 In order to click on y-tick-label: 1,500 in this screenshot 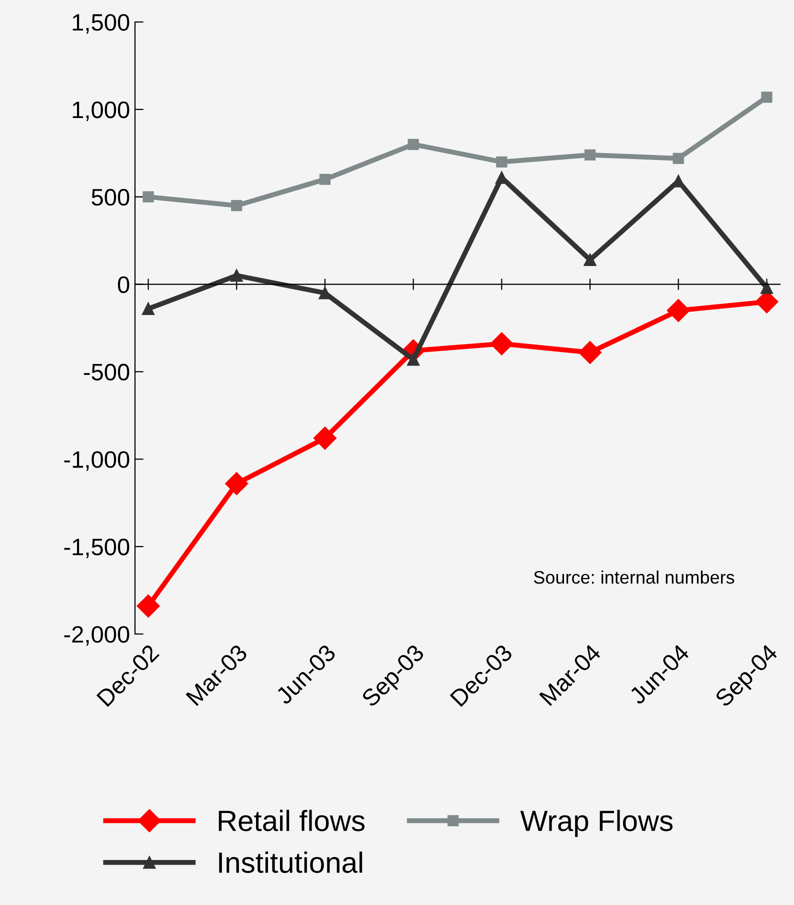, I will do `click(101, 24)`.